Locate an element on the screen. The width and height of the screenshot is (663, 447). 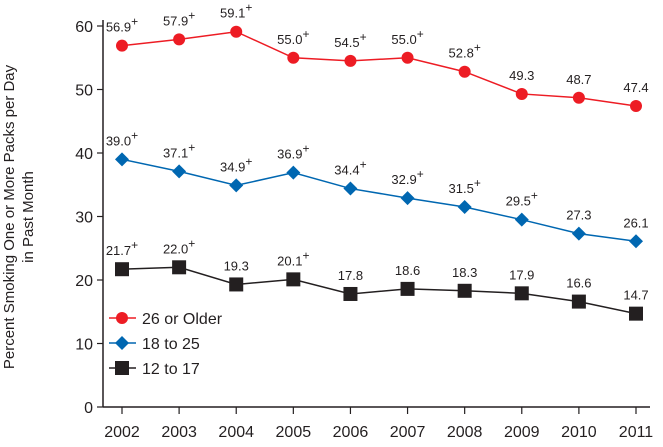
data-label: 29.5+ is located at coordinates (522, 199).